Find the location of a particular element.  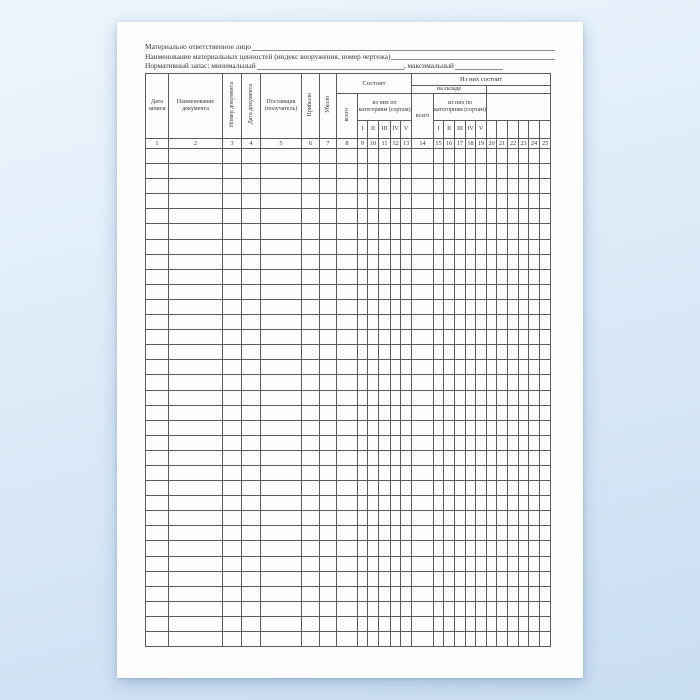

grade-column-header: III is located at coordinates (460, 129).